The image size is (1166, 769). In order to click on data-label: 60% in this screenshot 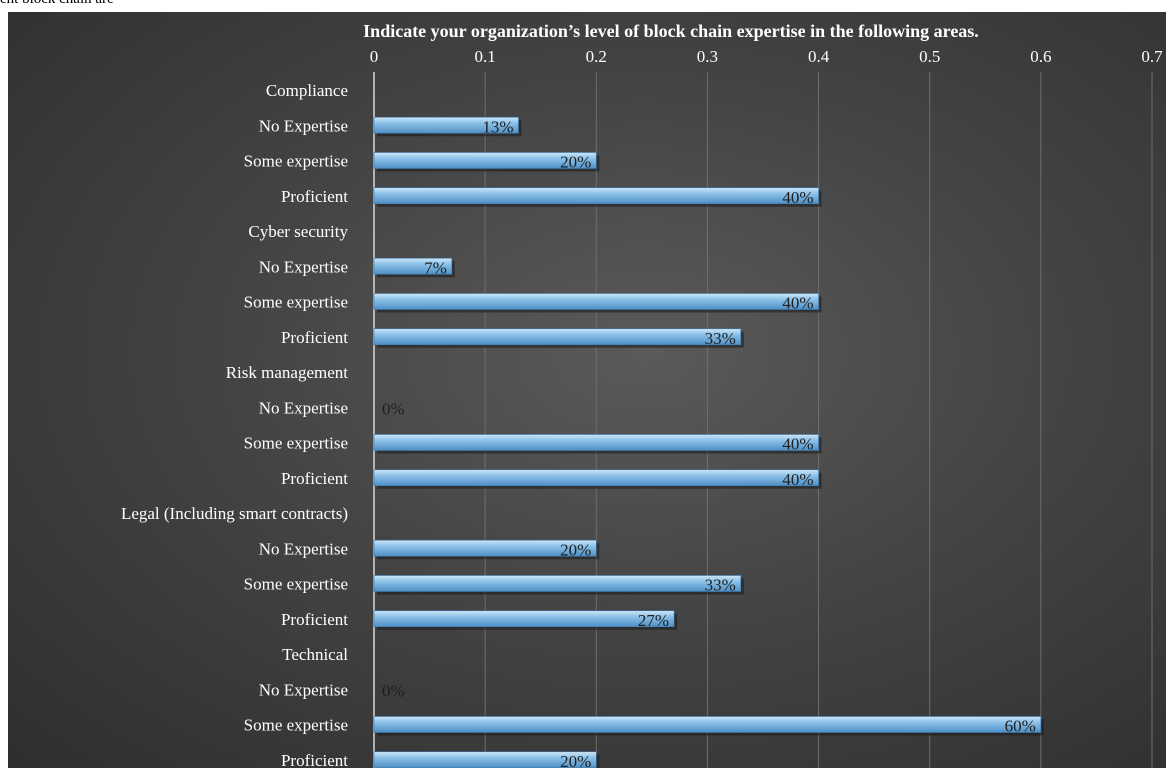, I will do `click(1020, 726)`.